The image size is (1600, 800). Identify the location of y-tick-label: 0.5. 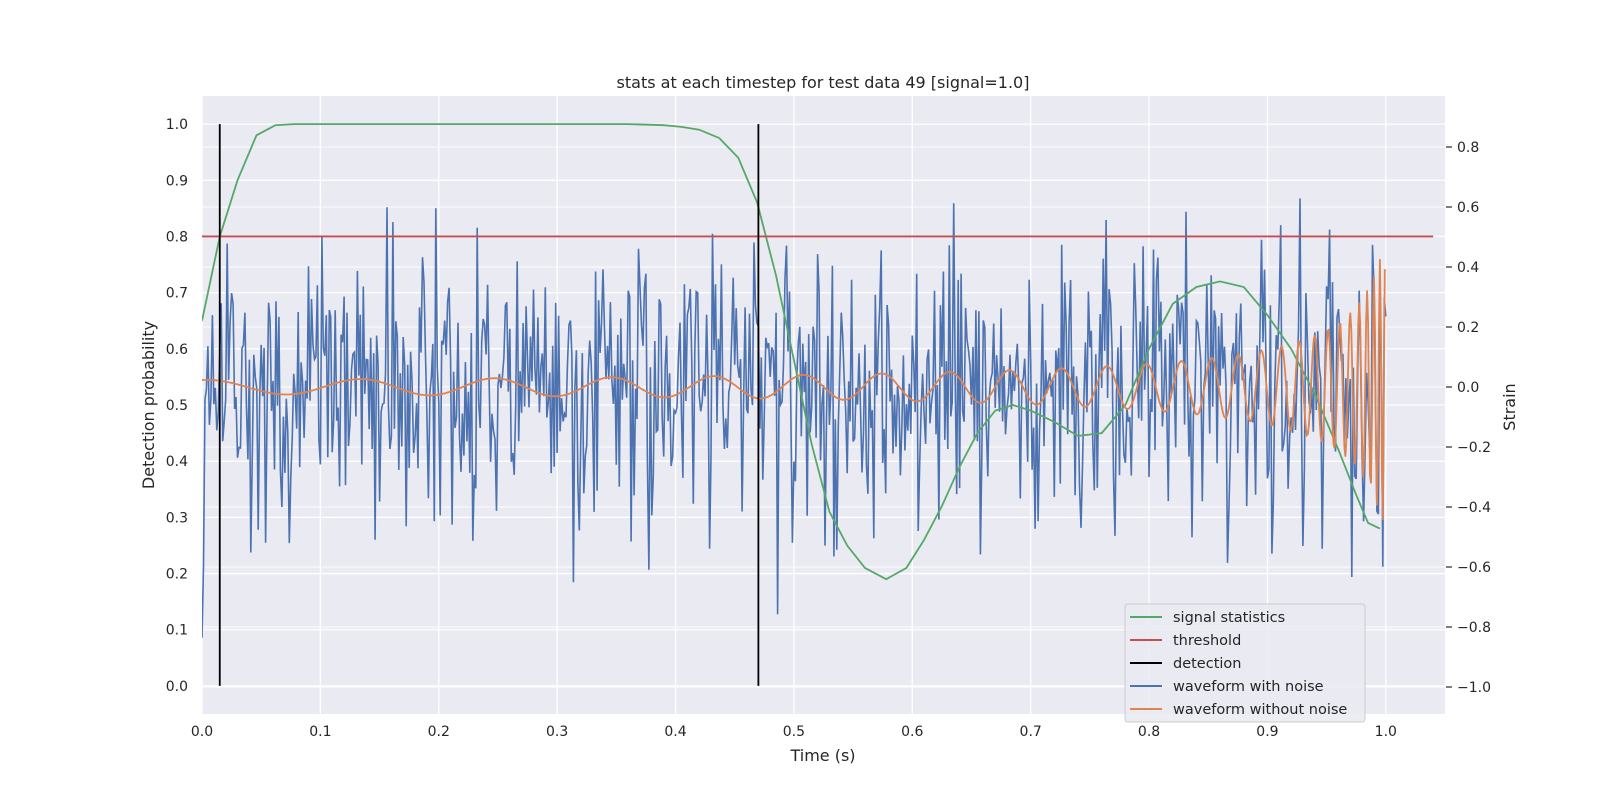
(177, 406).